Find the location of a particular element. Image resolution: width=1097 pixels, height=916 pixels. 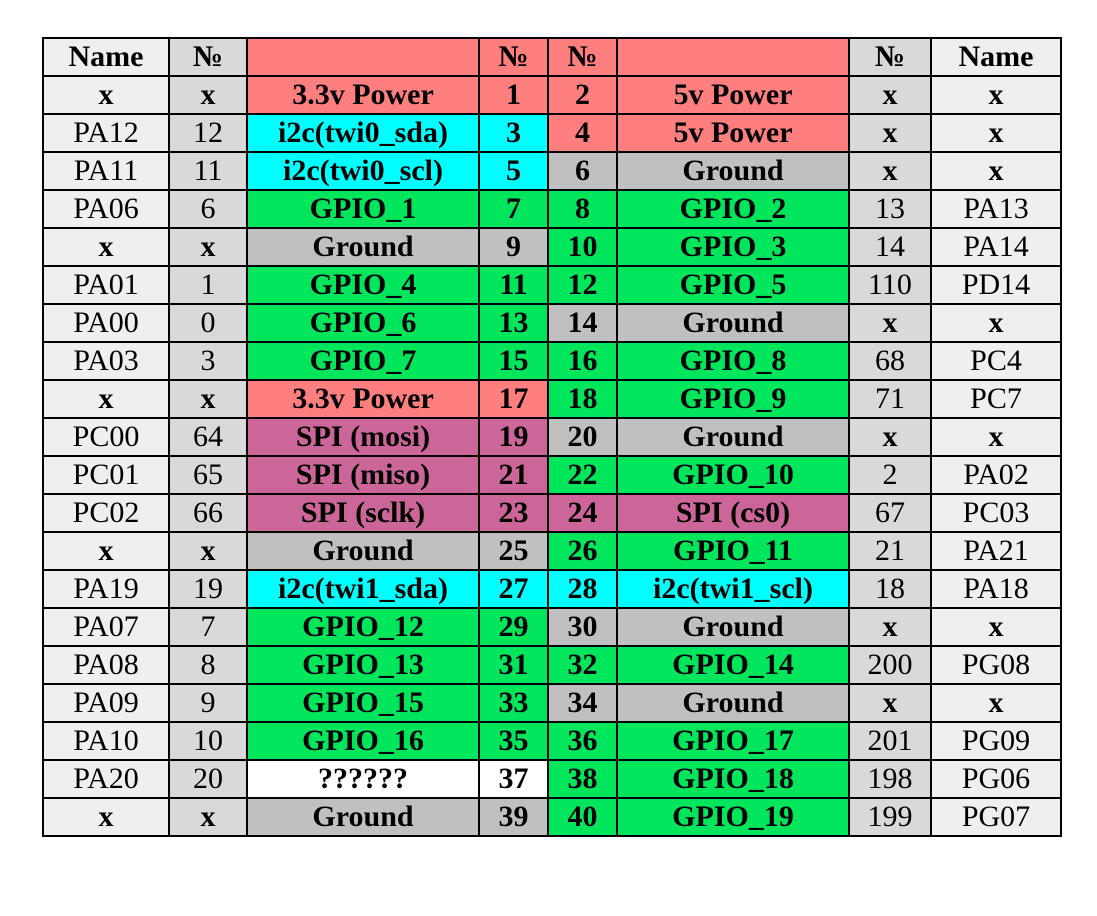

pin-number-right: 28 is located at coordinates (582, 589).